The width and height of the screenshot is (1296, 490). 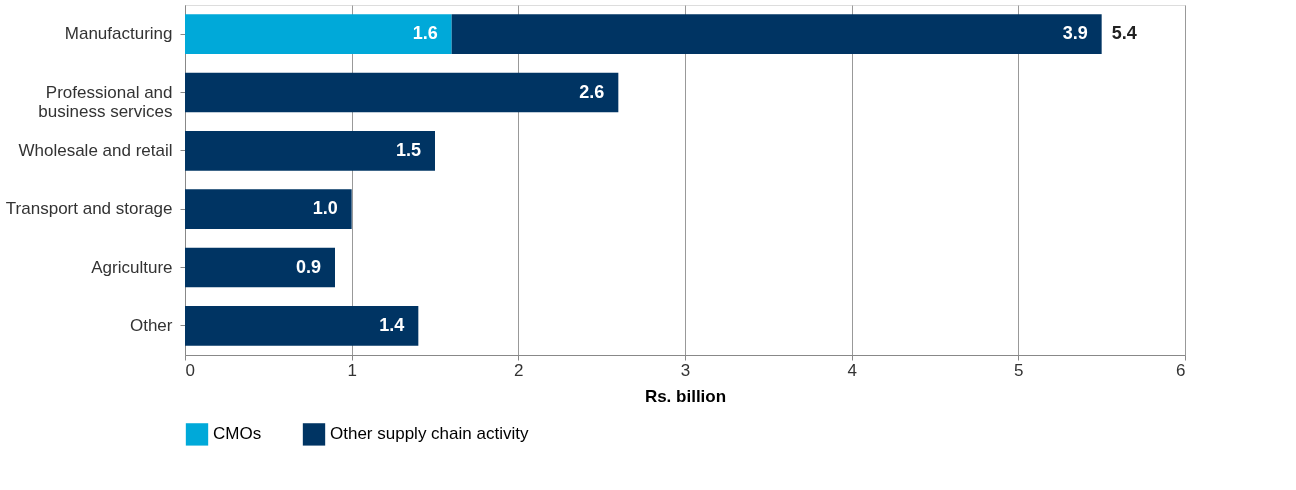 What do you see at coordinates (408, 149) in the screenshot?
I see `data-label: 1.5` at bounding box center [408, 149].